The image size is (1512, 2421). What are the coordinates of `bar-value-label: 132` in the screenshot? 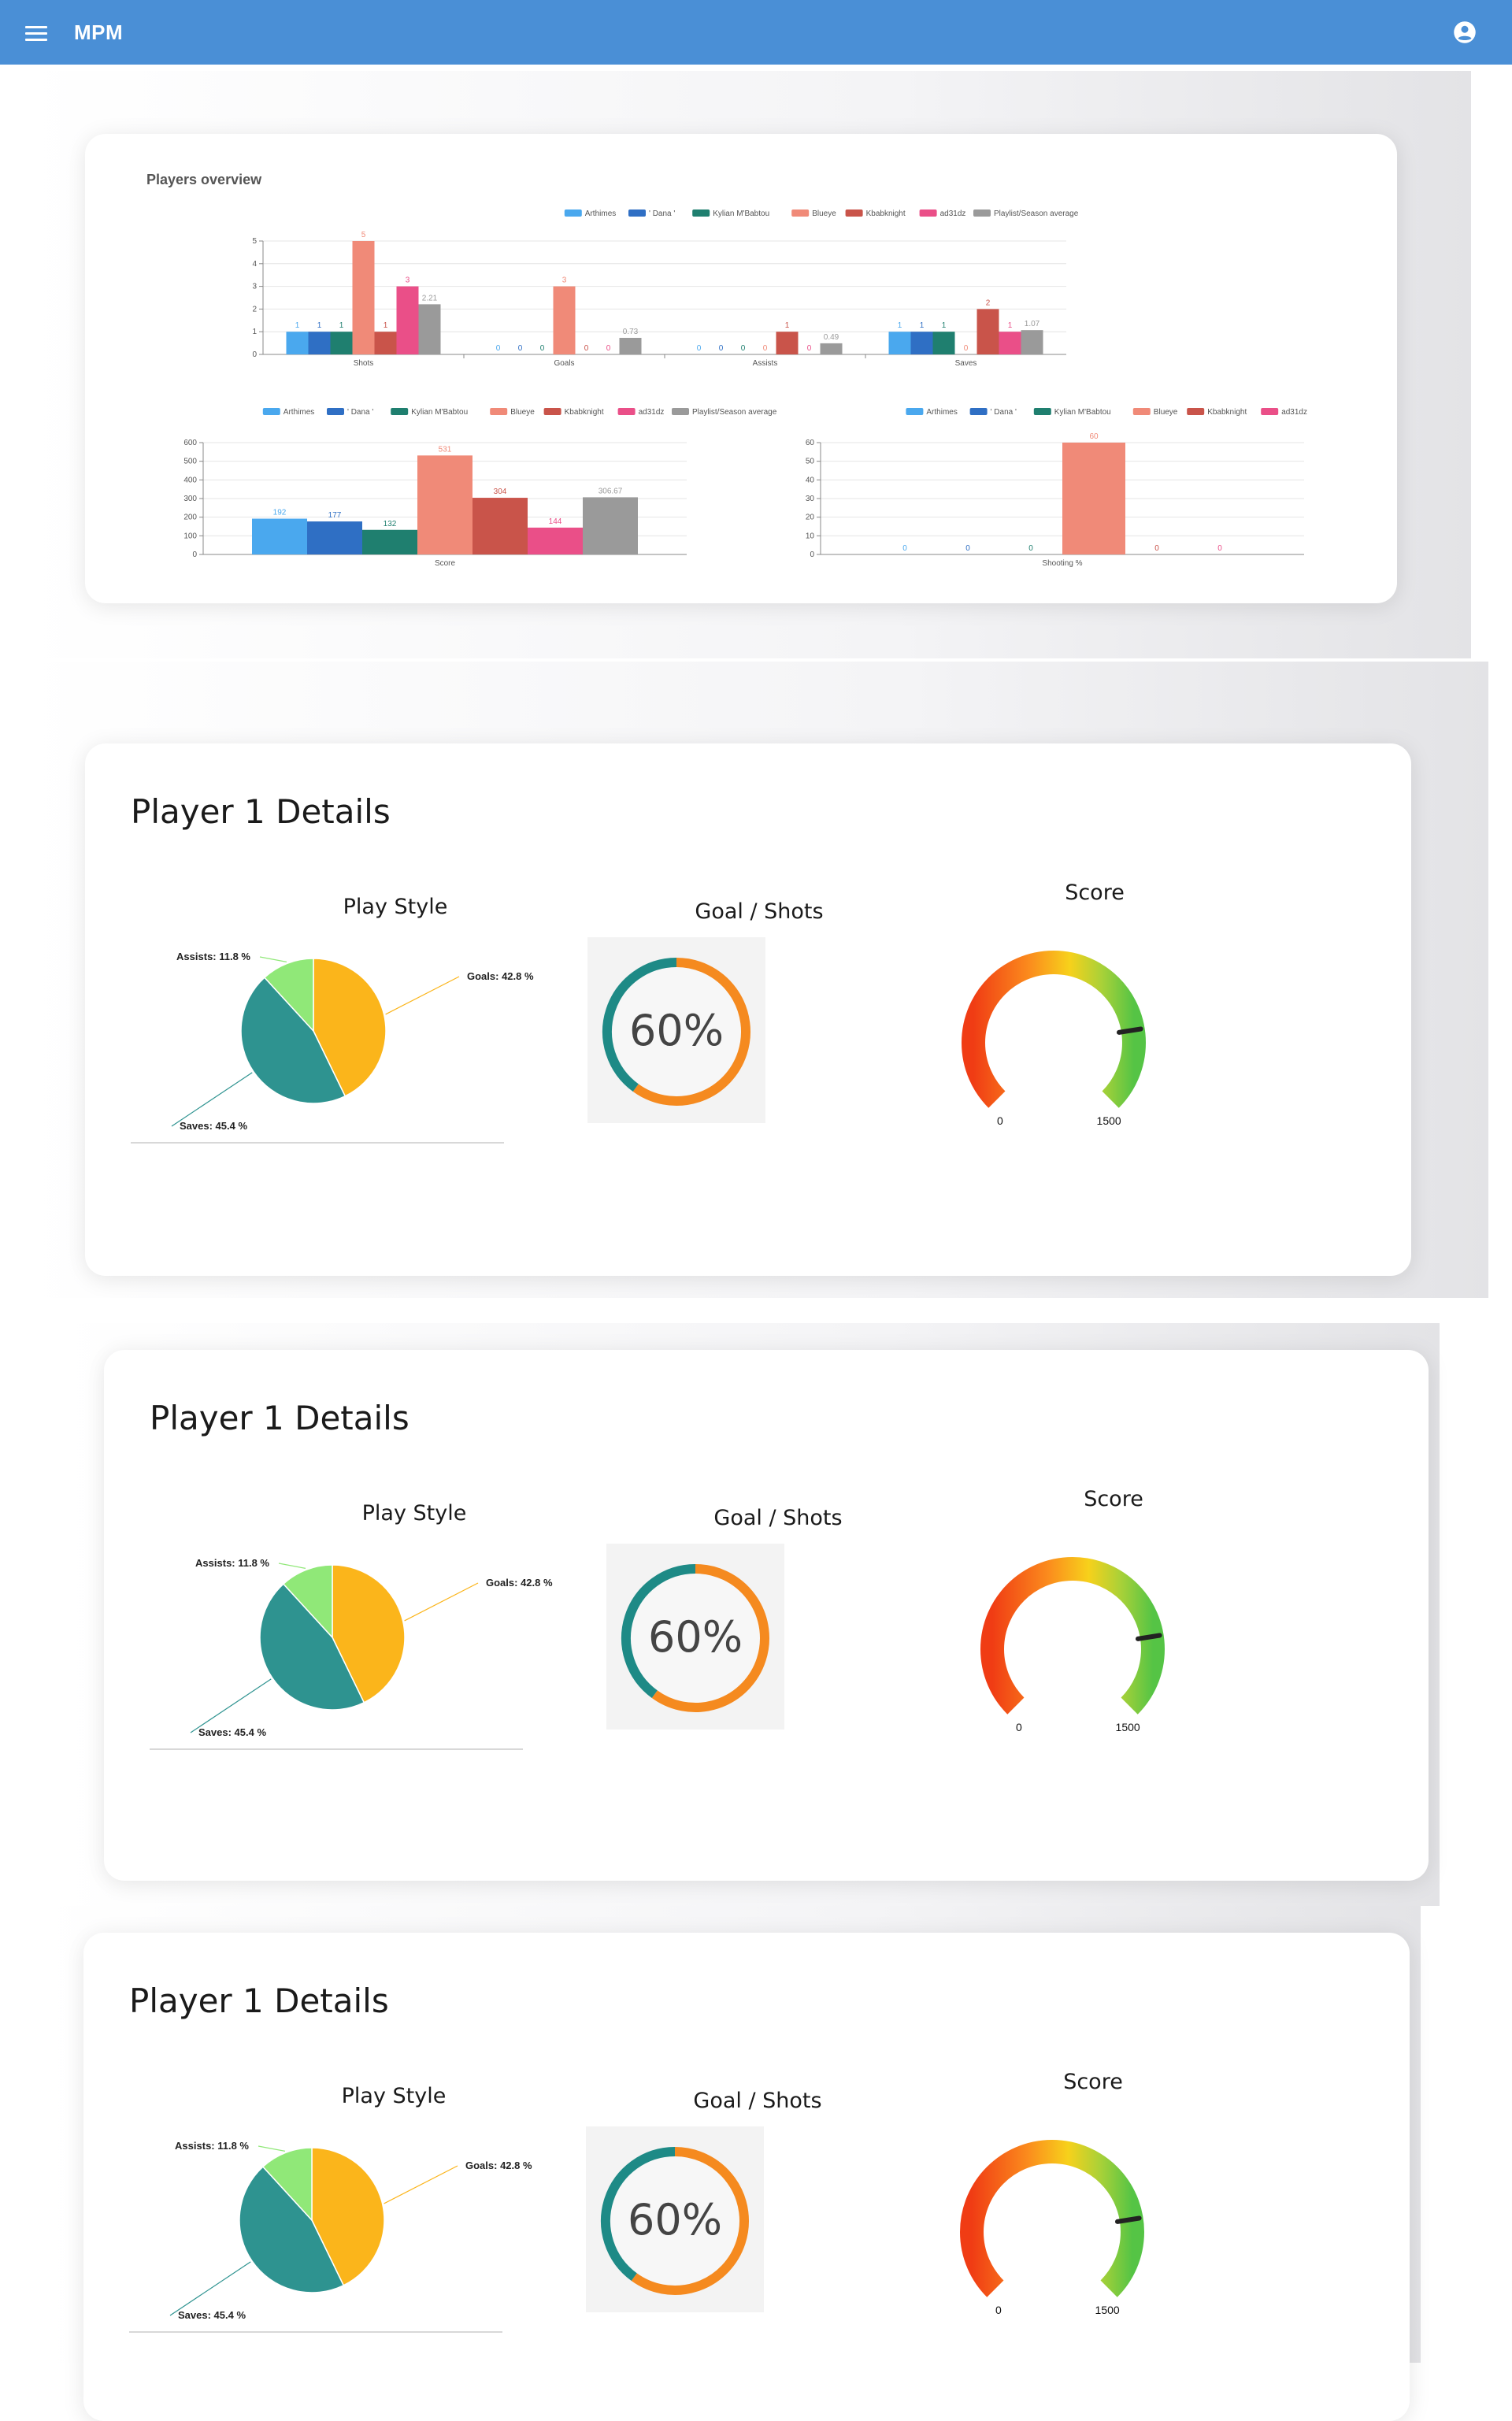 It's located at (390, 524).